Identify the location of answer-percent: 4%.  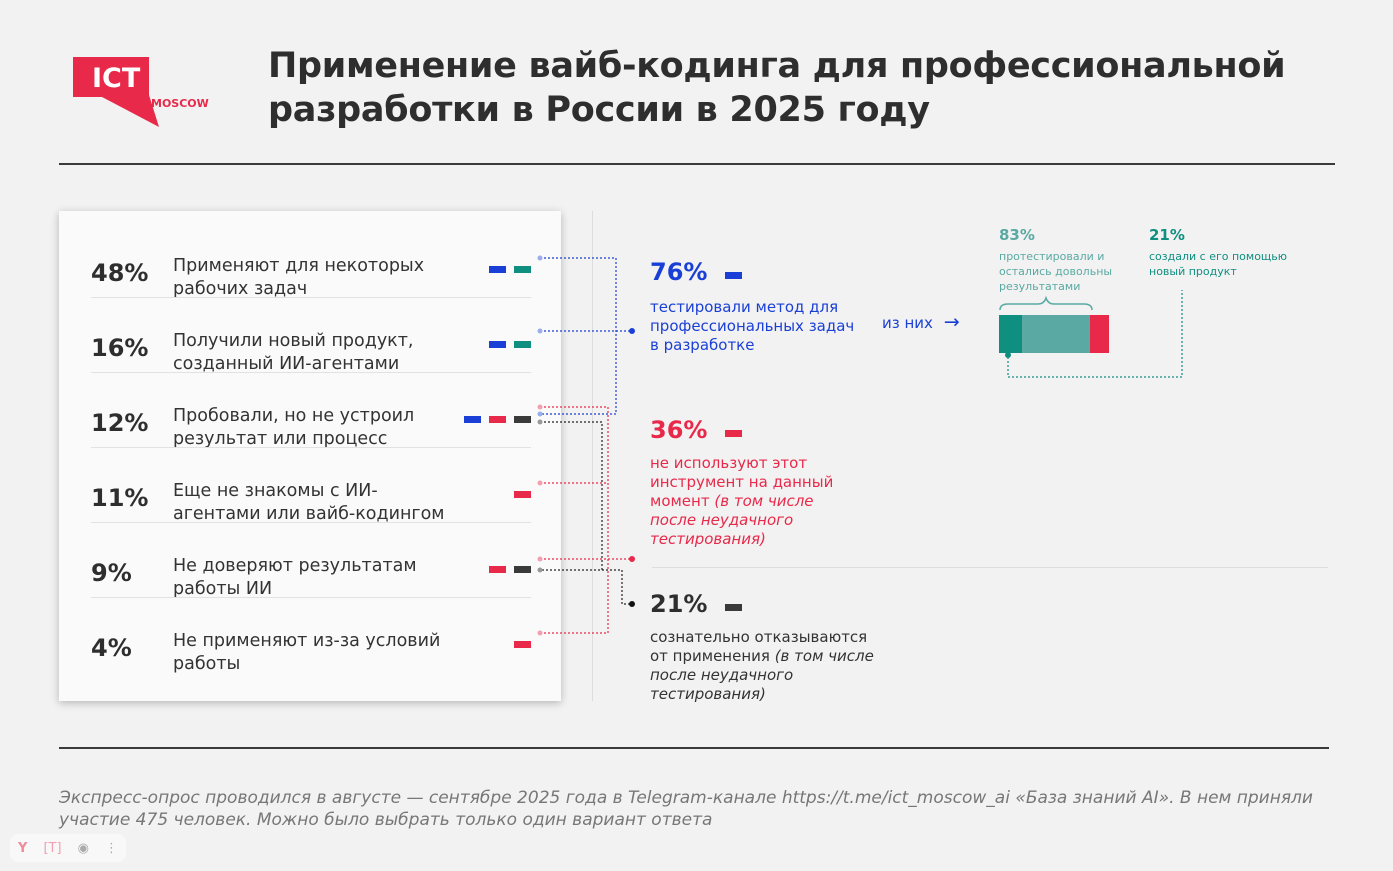
(111, 648).